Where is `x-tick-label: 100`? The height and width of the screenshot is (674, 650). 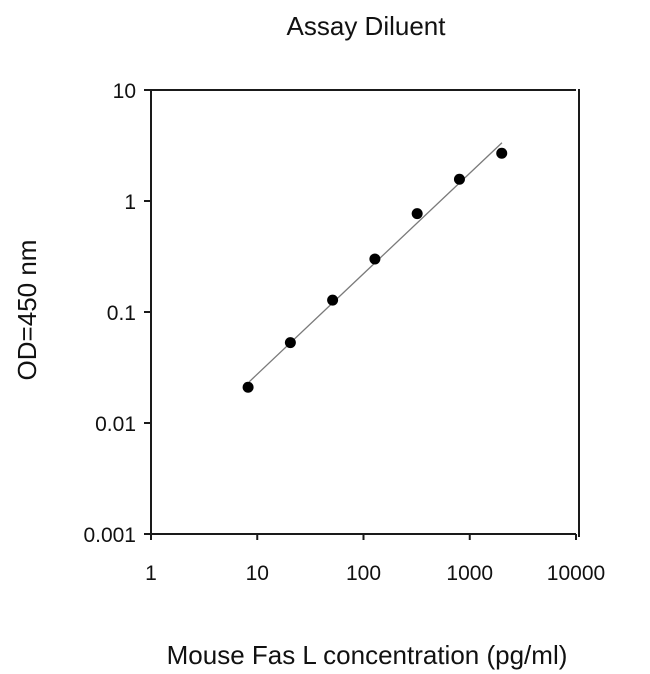 x-tick-label: 100 is located at coordinates (363, 573).